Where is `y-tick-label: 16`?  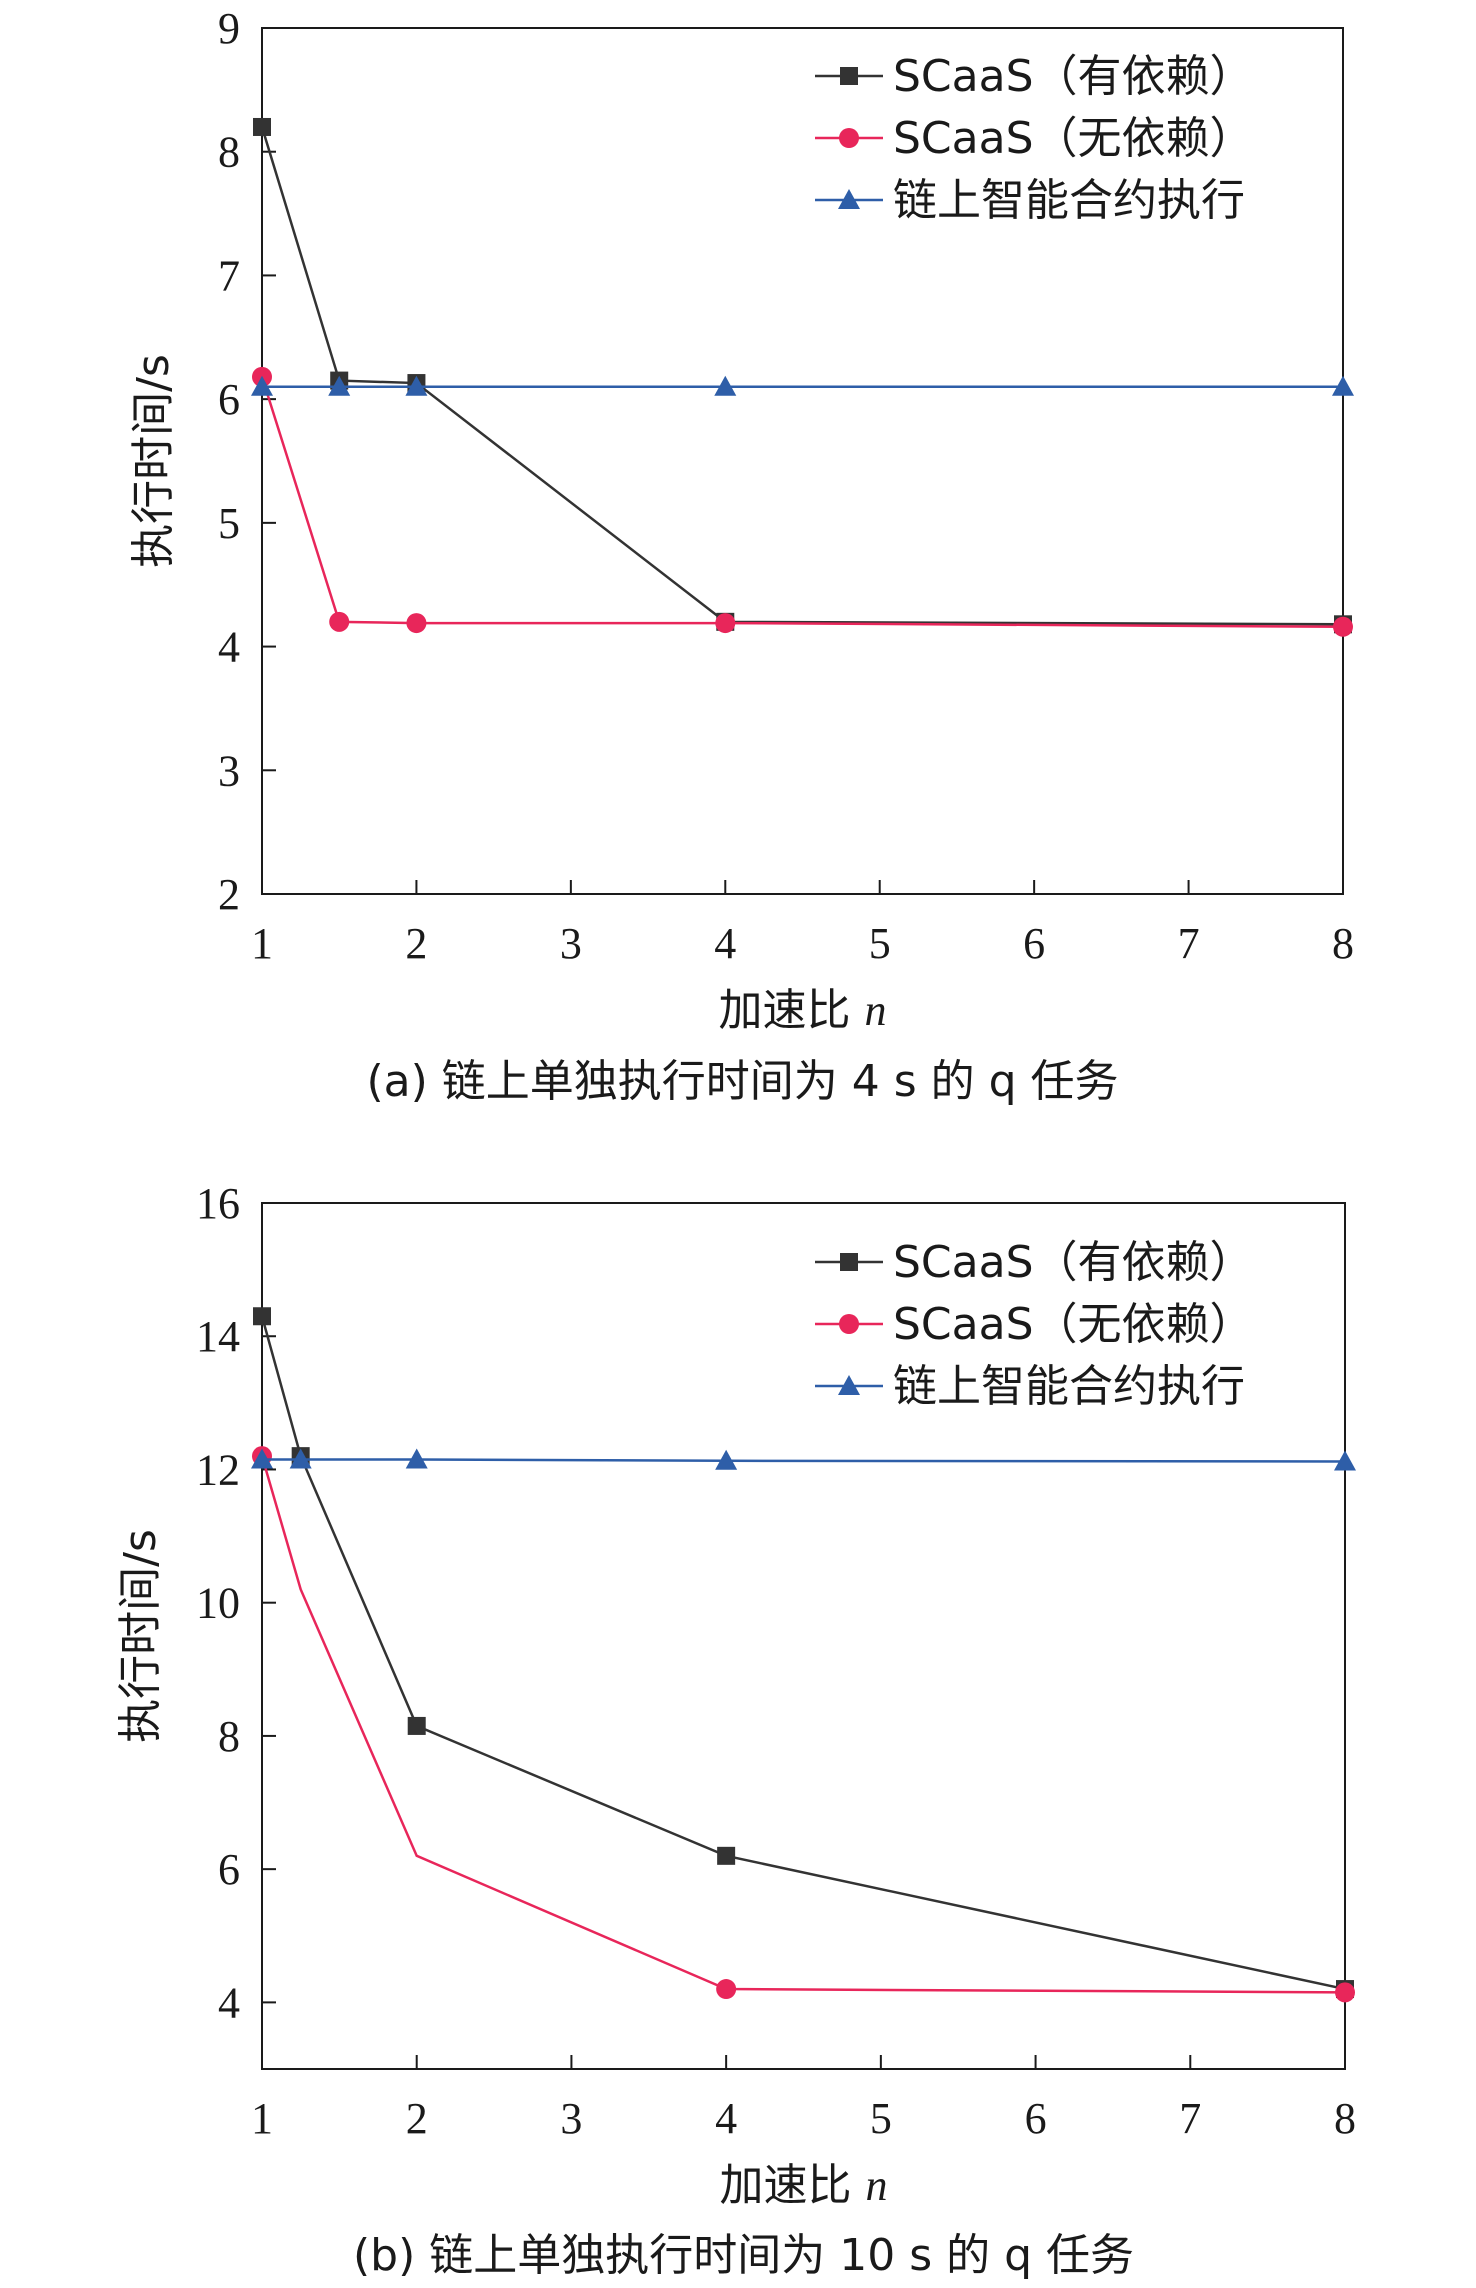
y-tick-label: 16 is located at coordinates (218, 1203).